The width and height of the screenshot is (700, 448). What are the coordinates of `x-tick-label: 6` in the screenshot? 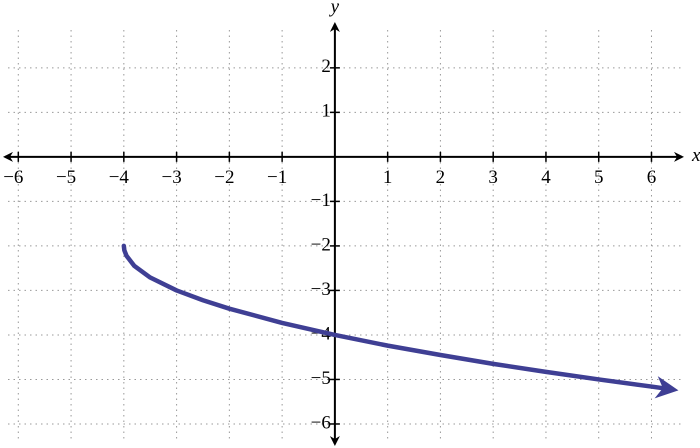 It's located at (652, 177).